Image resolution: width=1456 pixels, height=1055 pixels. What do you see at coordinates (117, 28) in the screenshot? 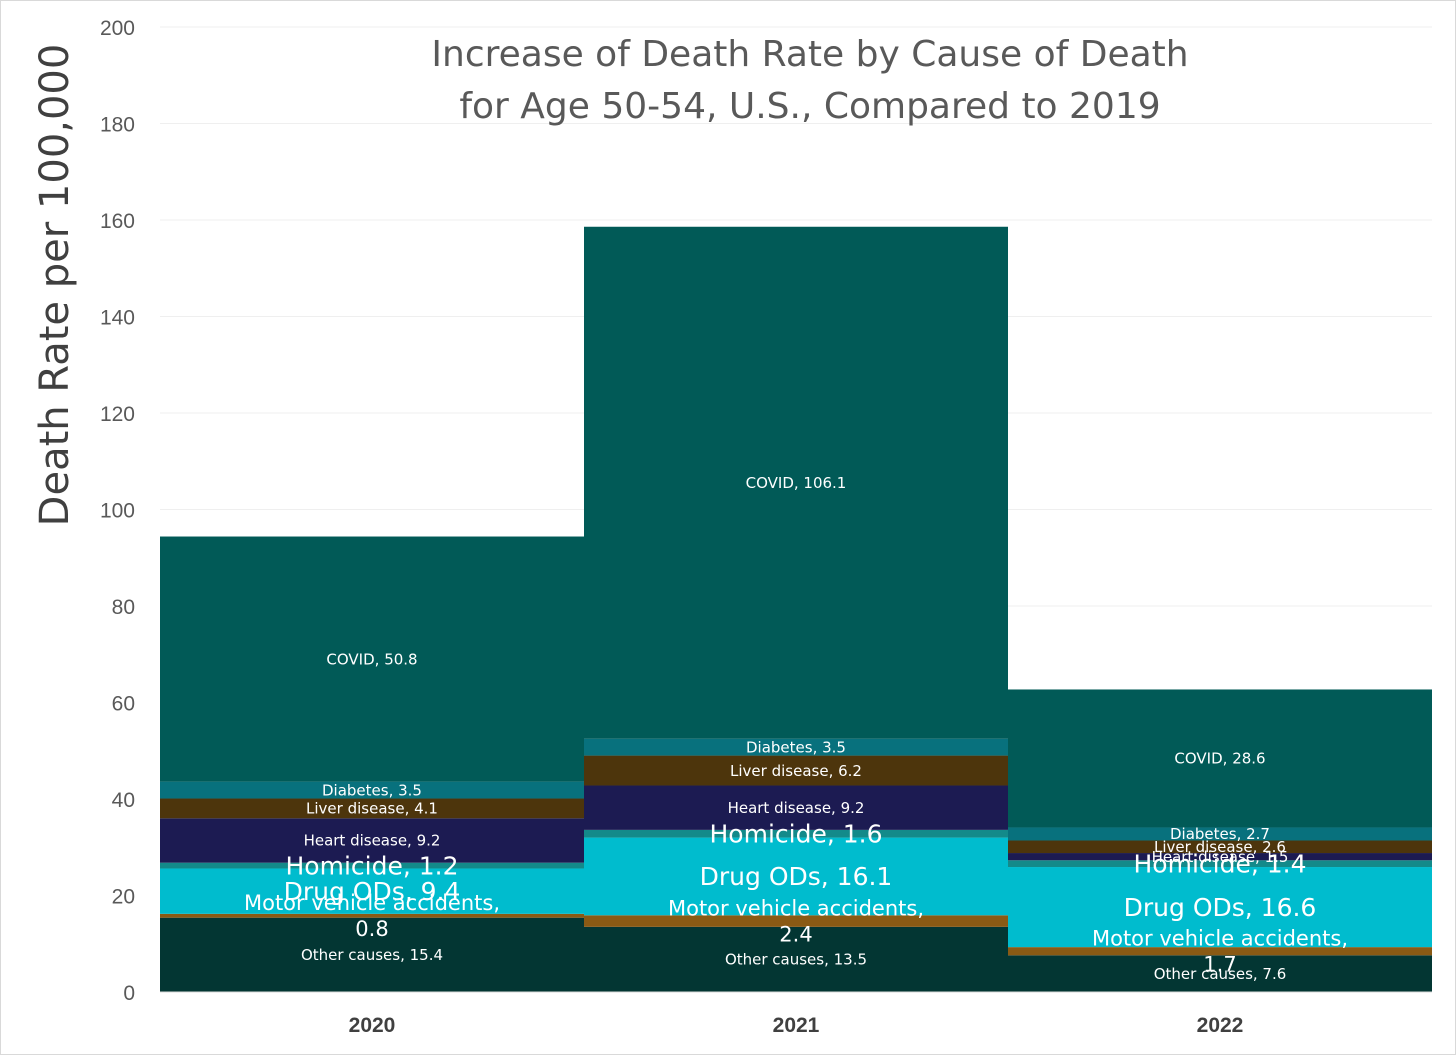
I see `y-tick-label: 200` at bounding box center [117, 28].